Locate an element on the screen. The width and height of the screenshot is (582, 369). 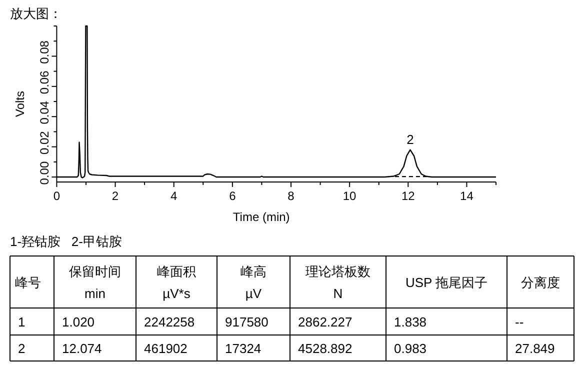
text: 1.838 is located at coordinates (410, 322).